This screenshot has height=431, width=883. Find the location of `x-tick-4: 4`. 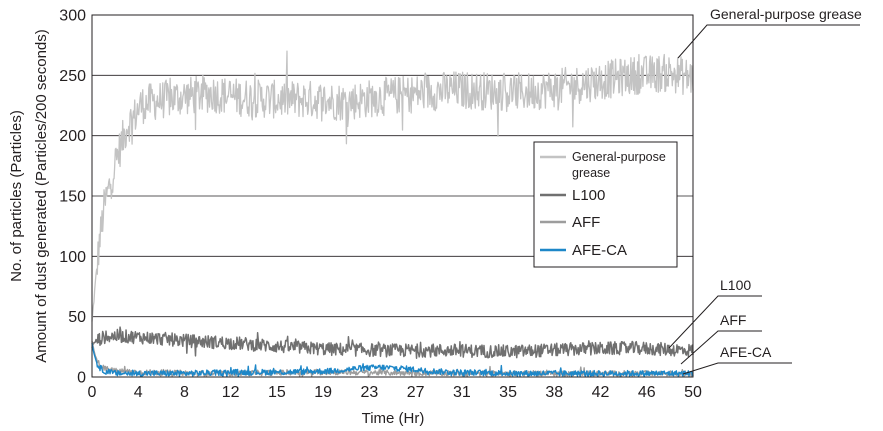

x-tick-4: 4 is located at coordinates (138, 392).